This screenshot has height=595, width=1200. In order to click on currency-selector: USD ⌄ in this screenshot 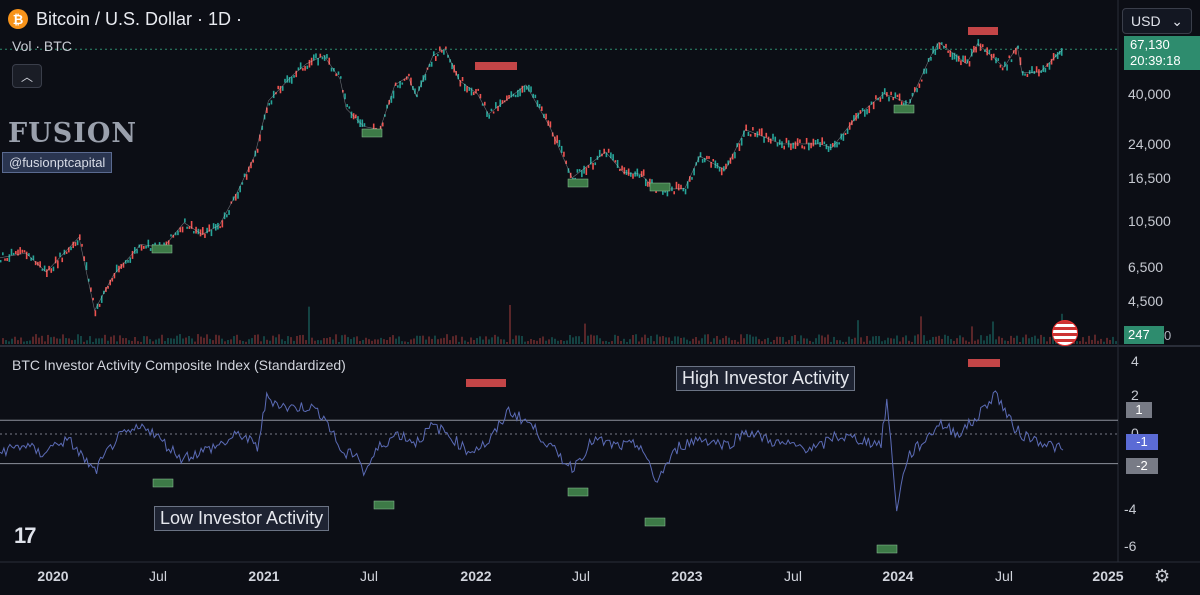, I will do `click(1157, 21)`.